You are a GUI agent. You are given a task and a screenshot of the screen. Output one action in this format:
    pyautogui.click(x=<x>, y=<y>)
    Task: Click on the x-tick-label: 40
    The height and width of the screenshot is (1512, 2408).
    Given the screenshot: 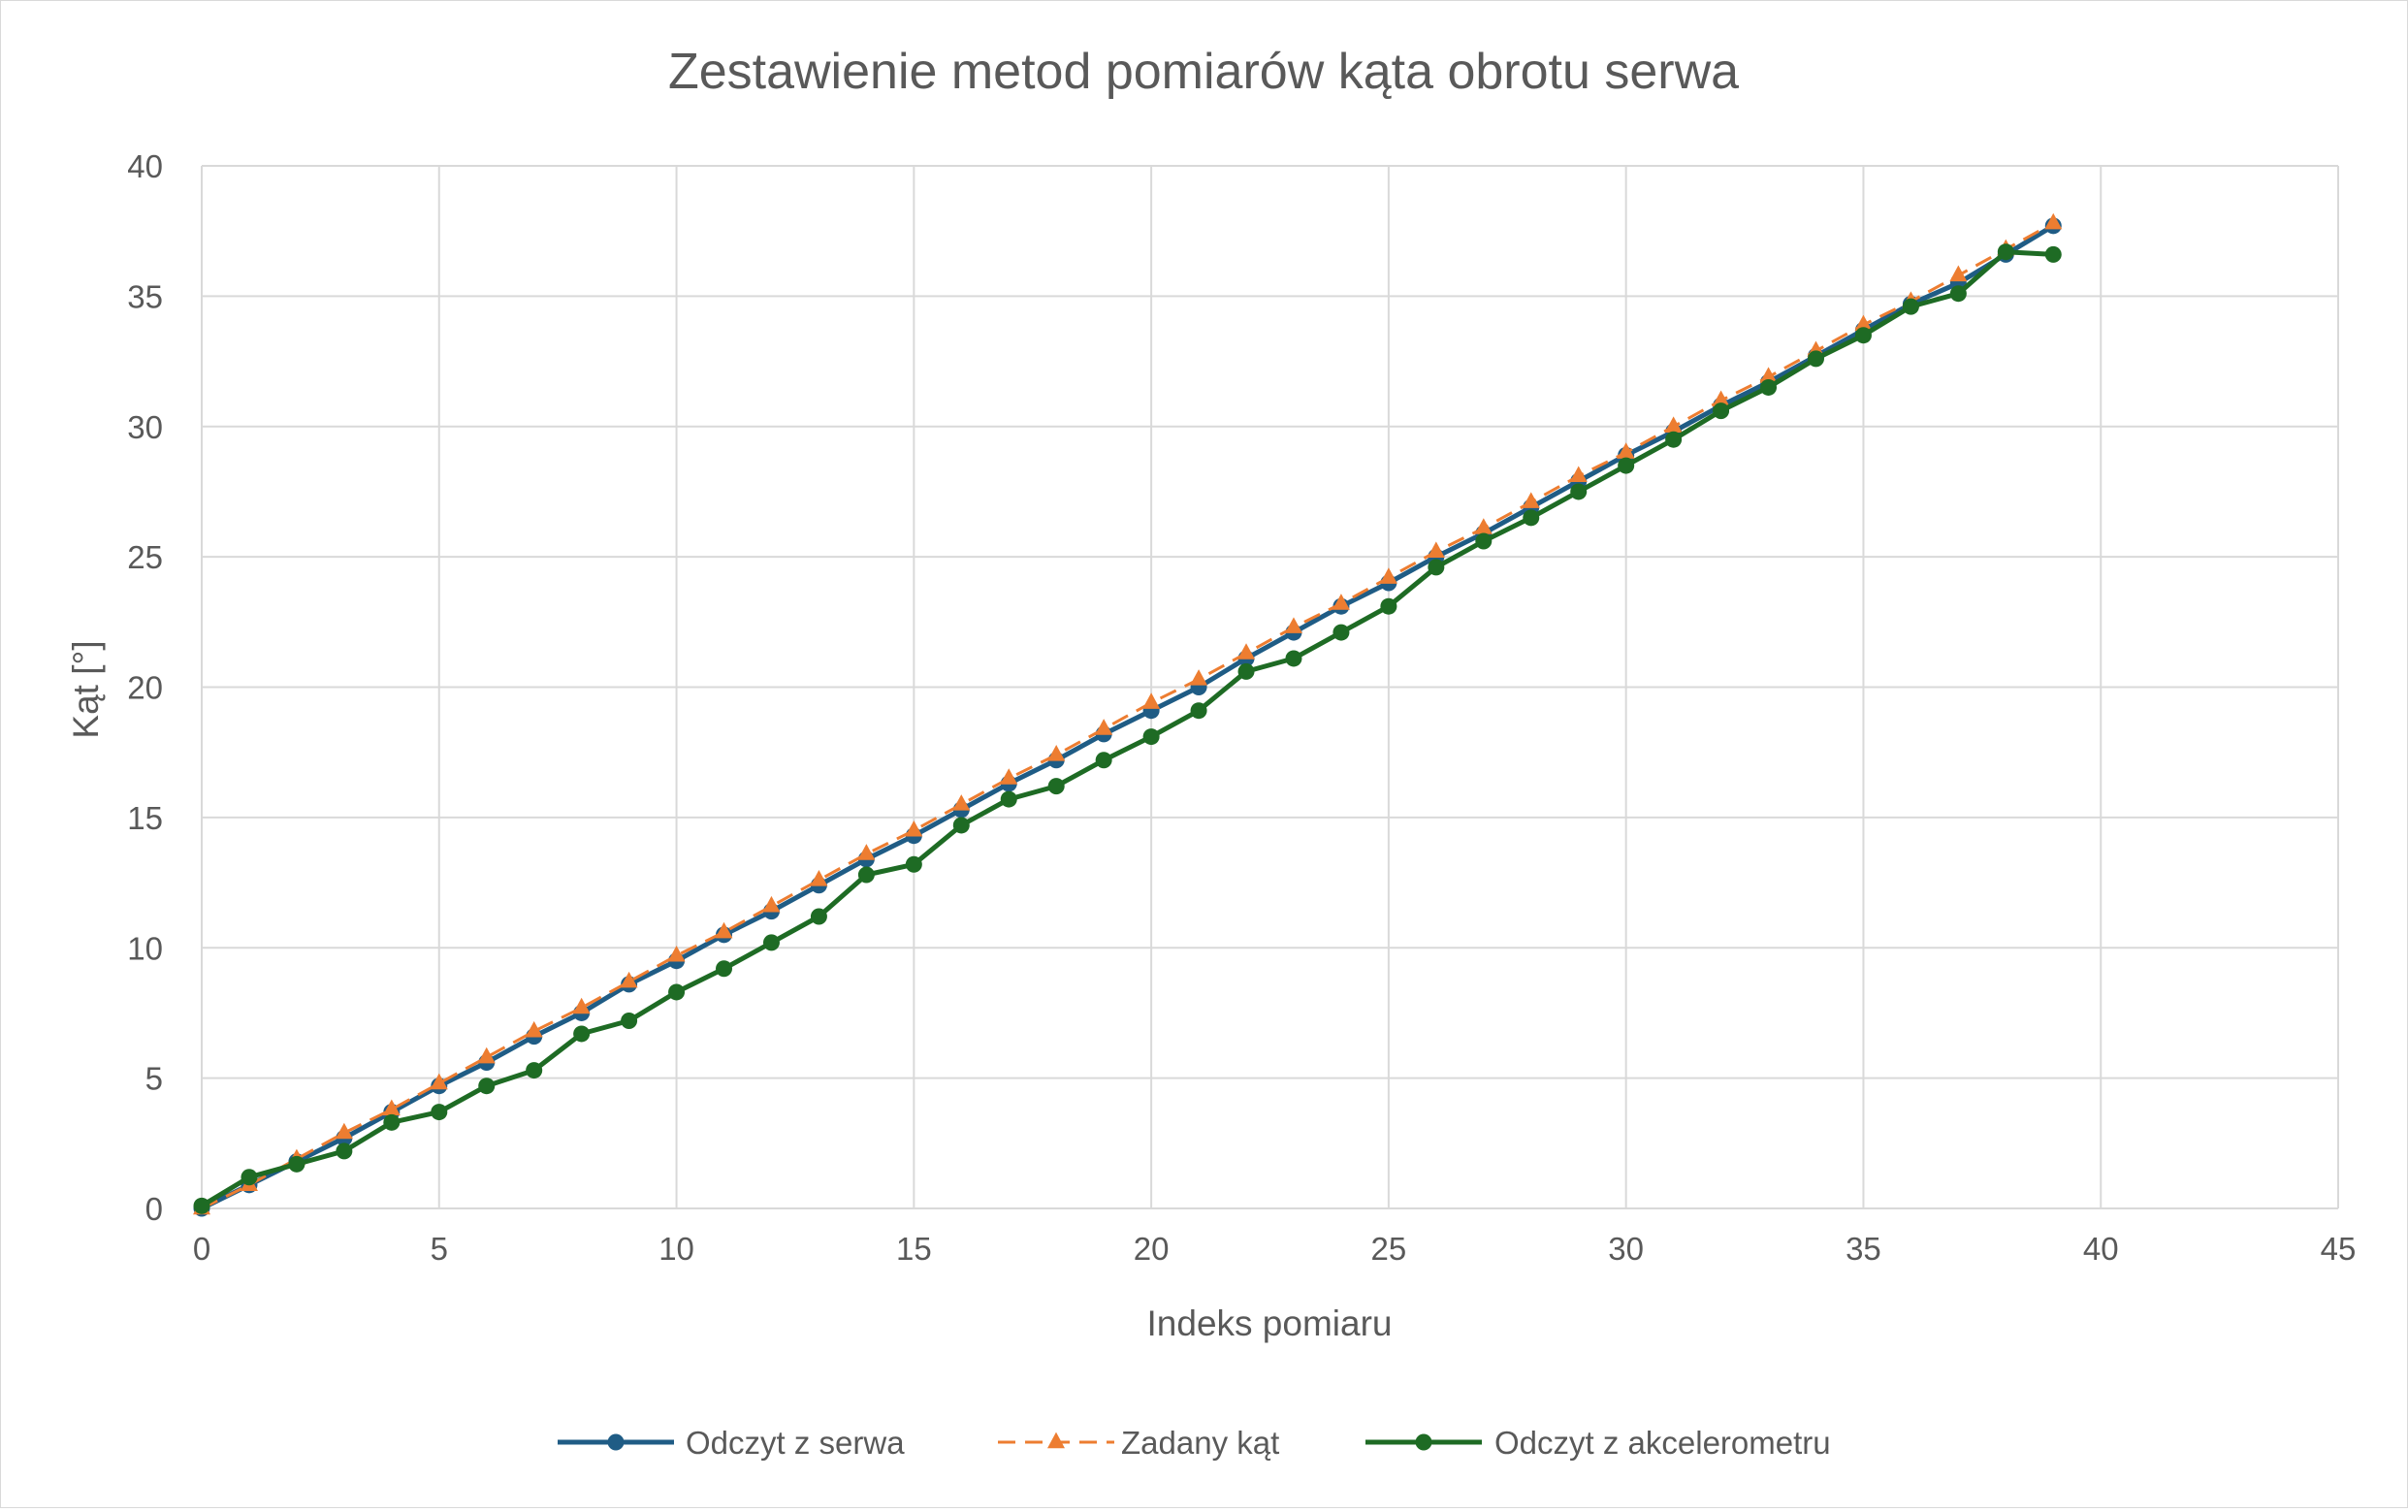 What is the action you would take?
    pyautogui.click(x=2101, y=1249)
    